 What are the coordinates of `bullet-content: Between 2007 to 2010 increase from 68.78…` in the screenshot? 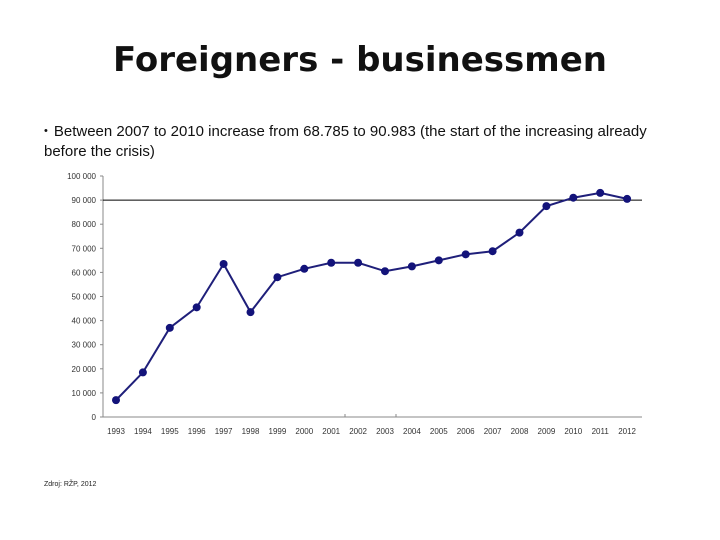 It's located at (345, 141).